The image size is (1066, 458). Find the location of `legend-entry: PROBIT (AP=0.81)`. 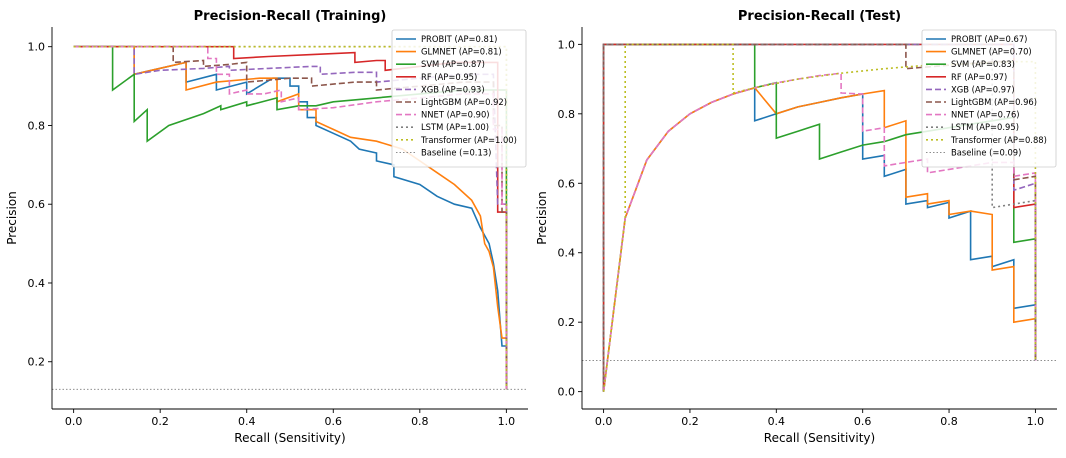

legend-entry: PROBIT (AP=0.81) is located at coordinates (459, 39).